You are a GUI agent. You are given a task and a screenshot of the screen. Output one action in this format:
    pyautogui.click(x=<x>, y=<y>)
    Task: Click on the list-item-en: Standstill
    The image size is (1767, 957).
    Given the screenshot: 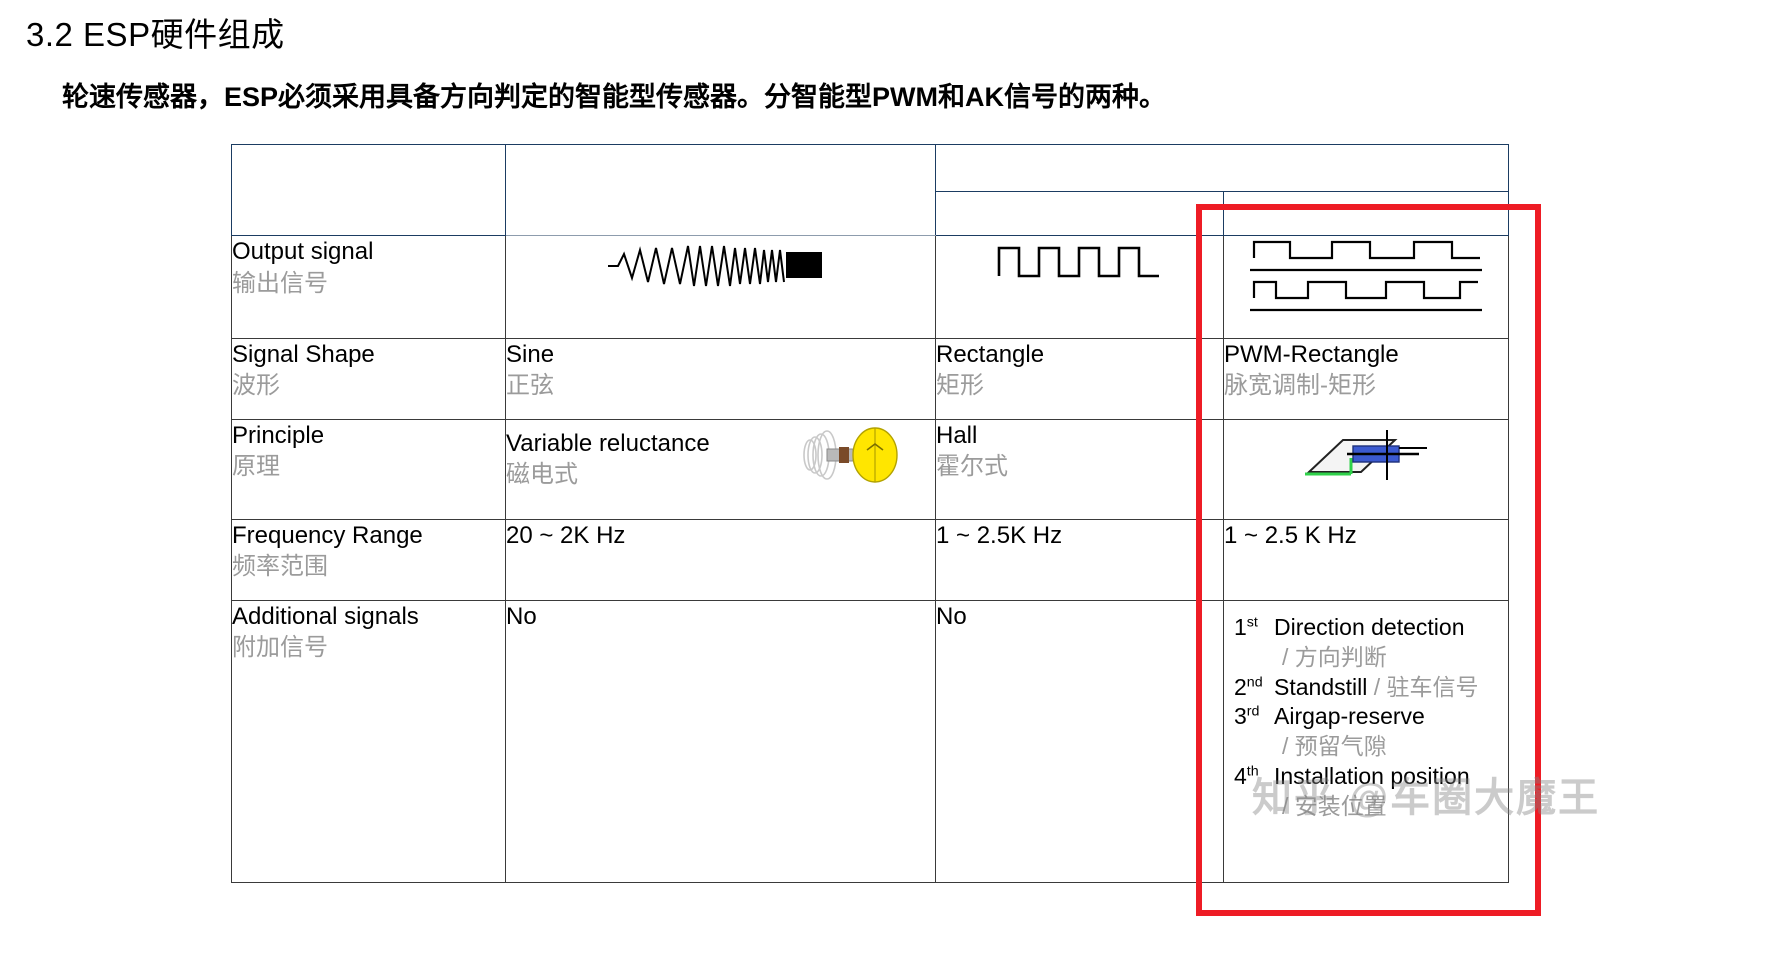 What is the action you would take?
    pyautogui.click(x=1321, y=686)
    